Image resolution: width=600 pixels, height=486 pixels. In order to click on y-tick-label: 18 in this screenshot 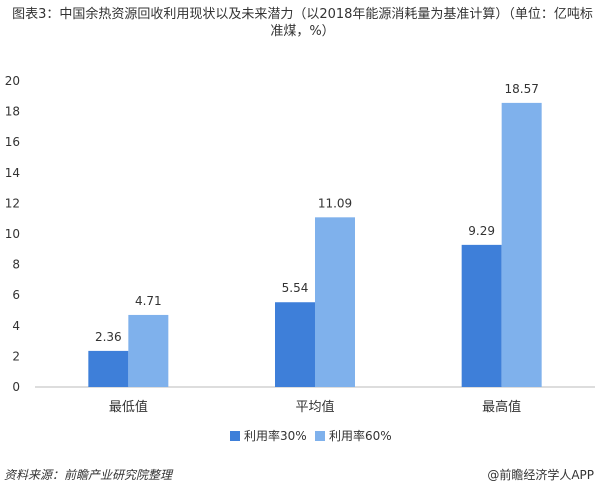, I will do `click(12, 112)`.